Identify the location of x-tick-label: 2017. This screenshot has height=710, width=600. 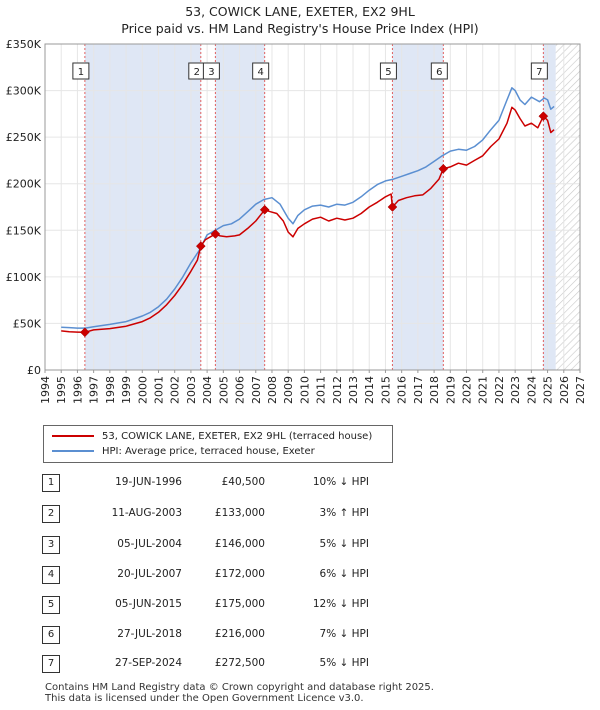
(418, 390).